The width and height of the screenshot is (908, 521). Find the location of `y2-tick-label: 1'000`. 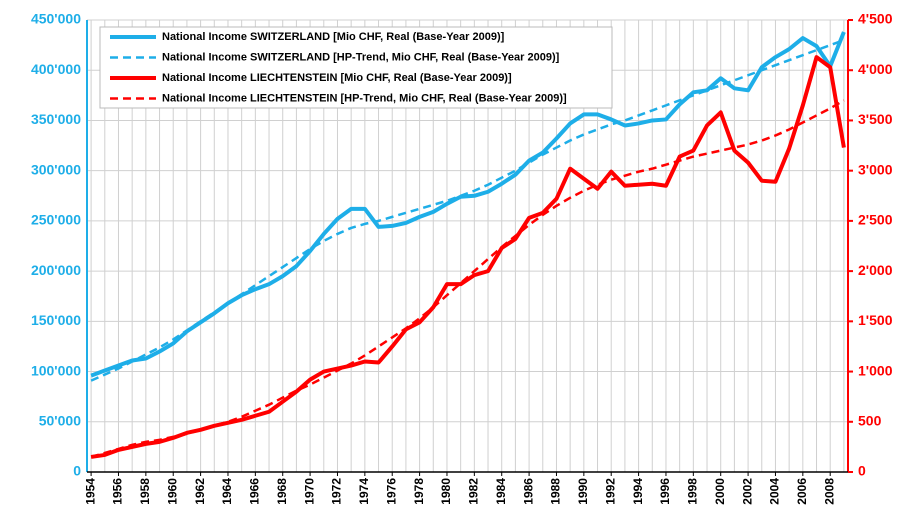

y2-tick-label: 1'000 is located at coordinates (875, 370).